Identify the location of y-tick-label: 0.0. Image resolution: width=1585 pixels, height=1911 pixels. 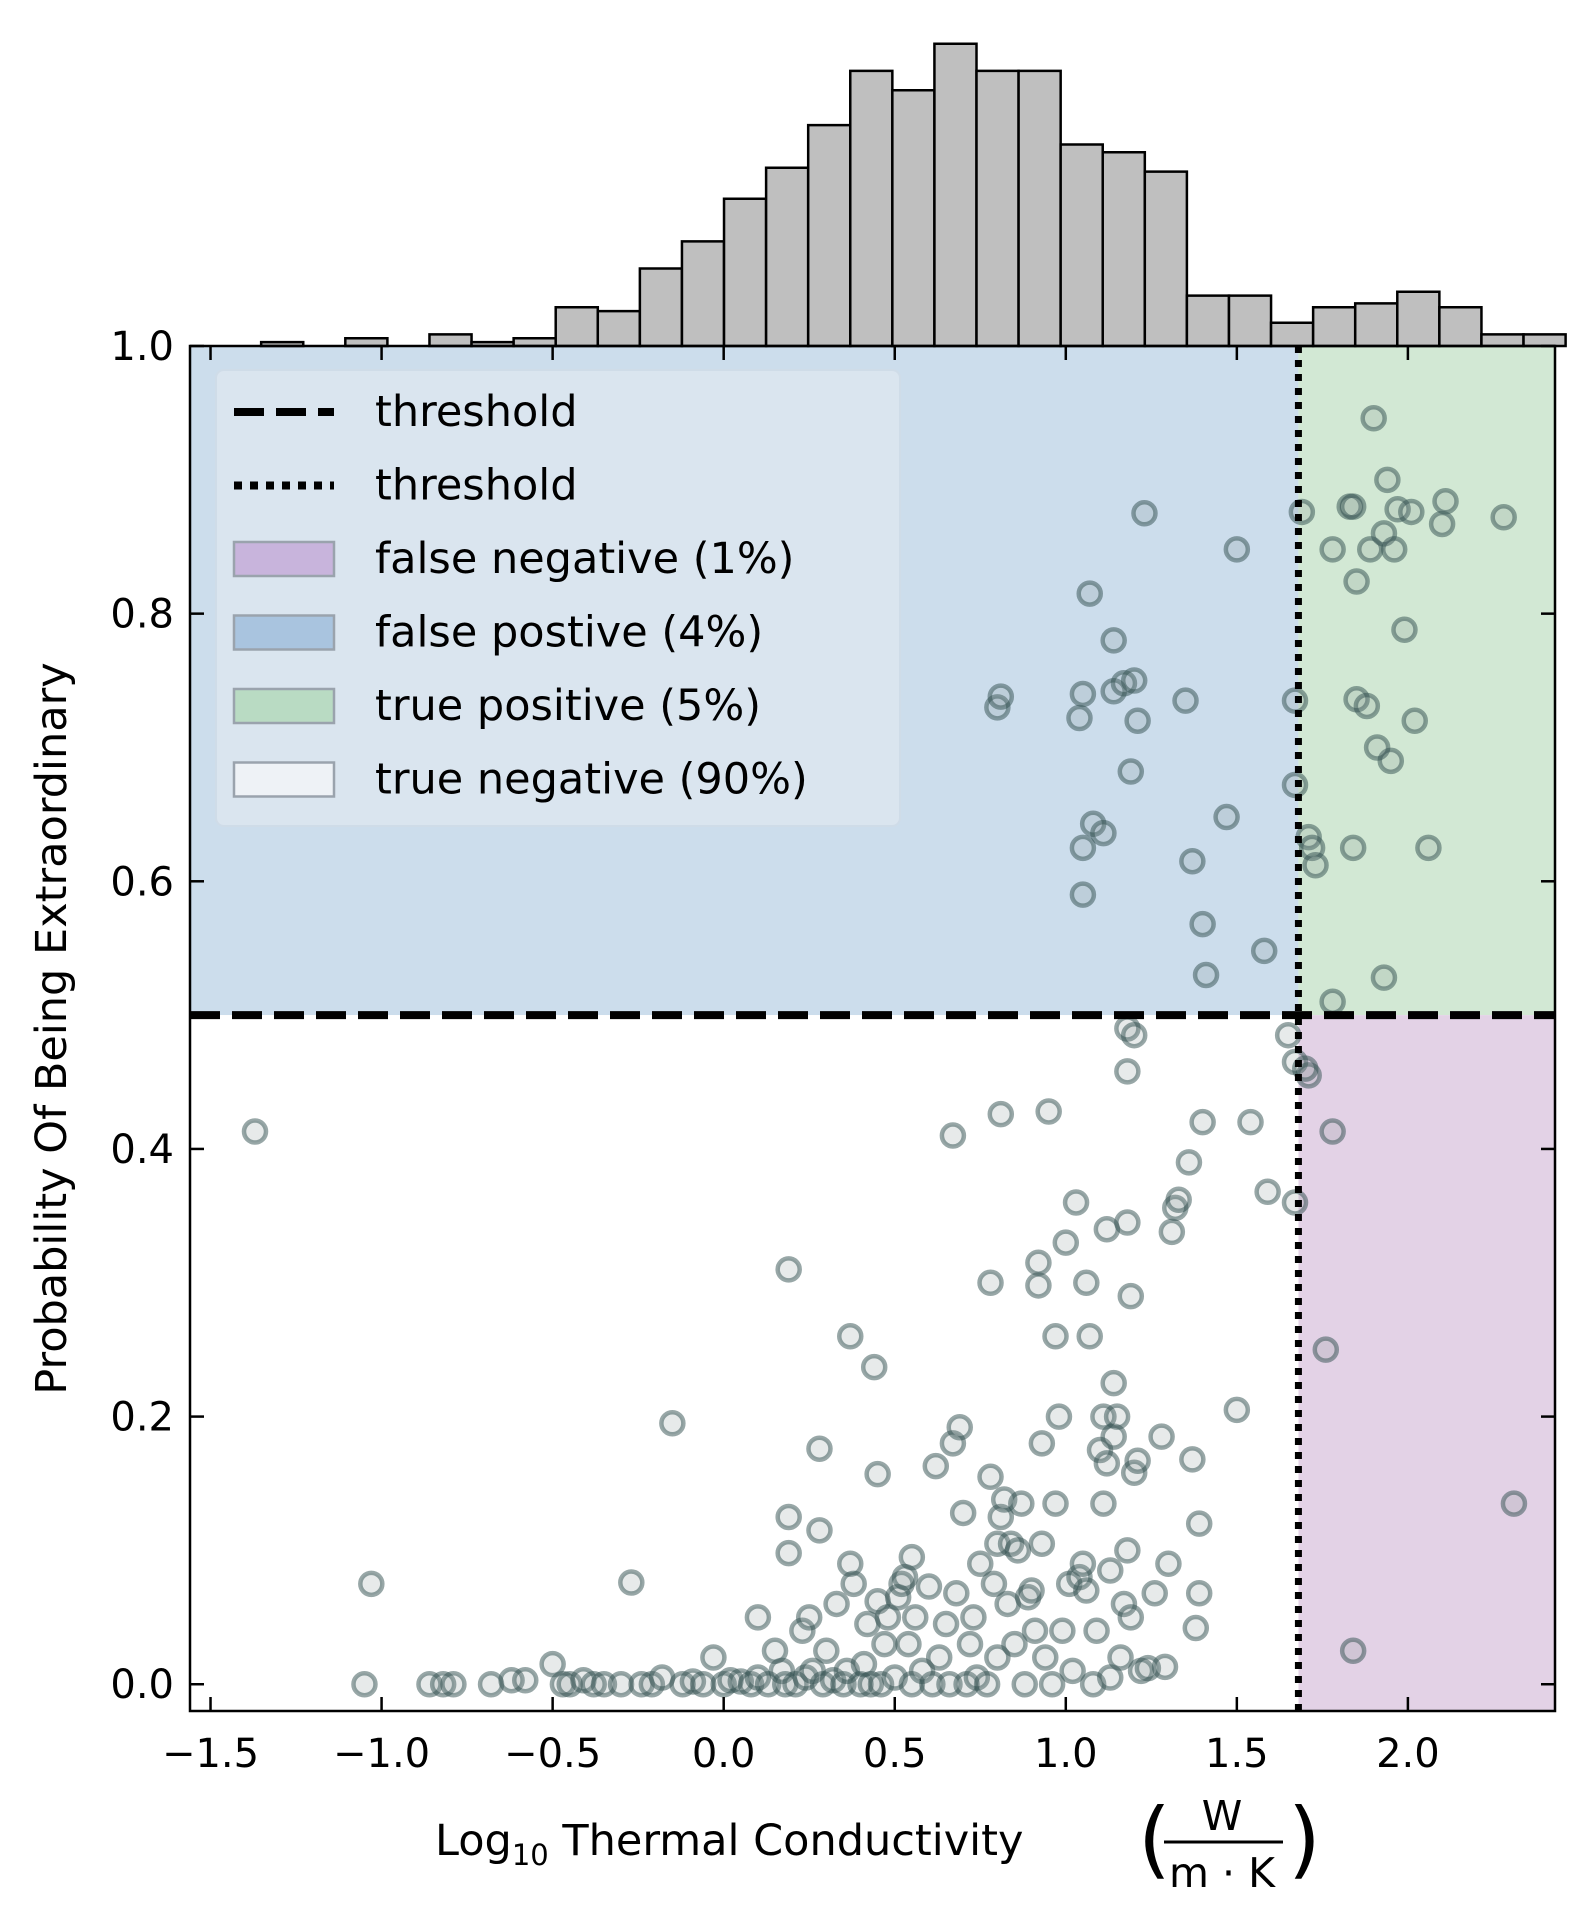
(142, 1685).